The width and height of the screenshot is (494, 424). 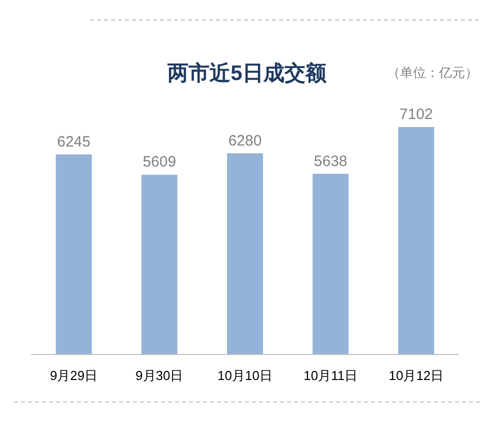 I want to click on data-label: 5638, so click(x=331, y=161).